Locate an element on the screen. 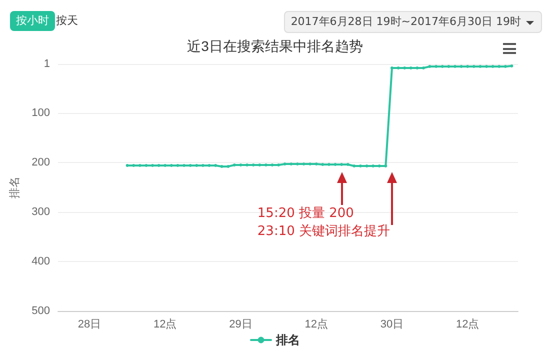  y-axis-title: 排名 is located at coordinates (15, 187).